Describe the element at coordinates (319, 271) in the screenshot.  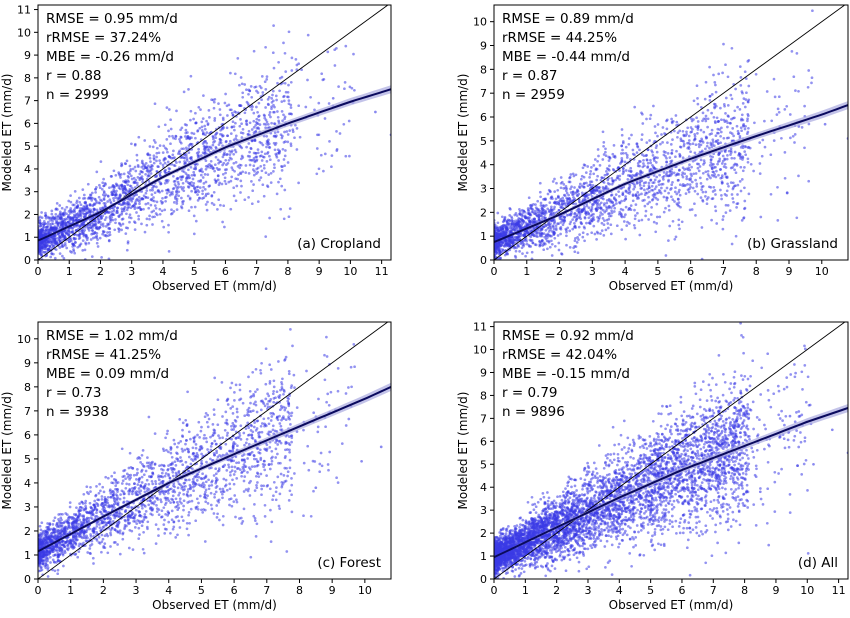
I see `x-tick-label: 9` at that location.